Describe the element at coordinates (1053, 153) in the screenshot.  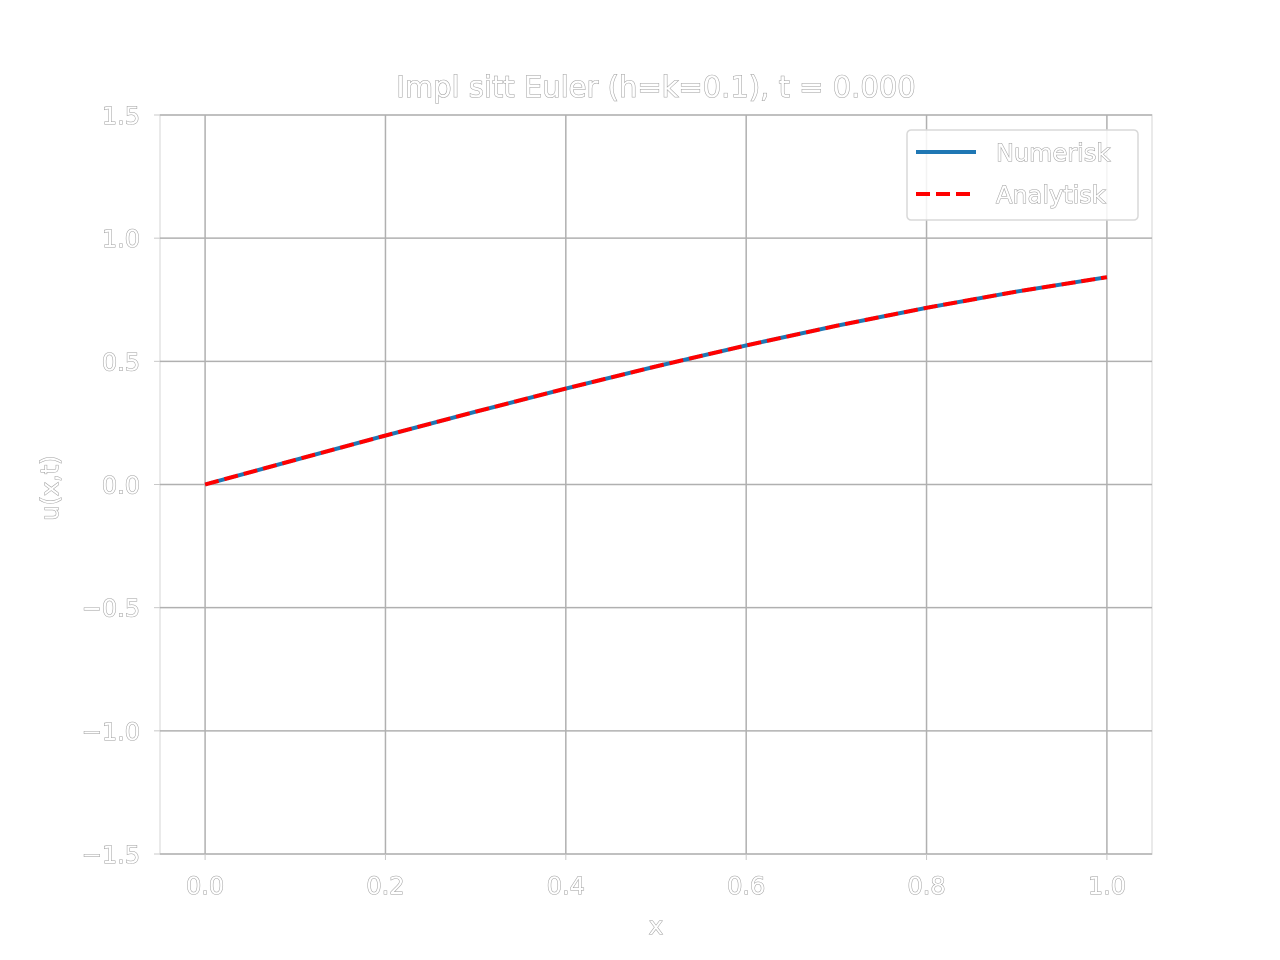
I see `legend-label-numerisk: Numerisk` at that location.